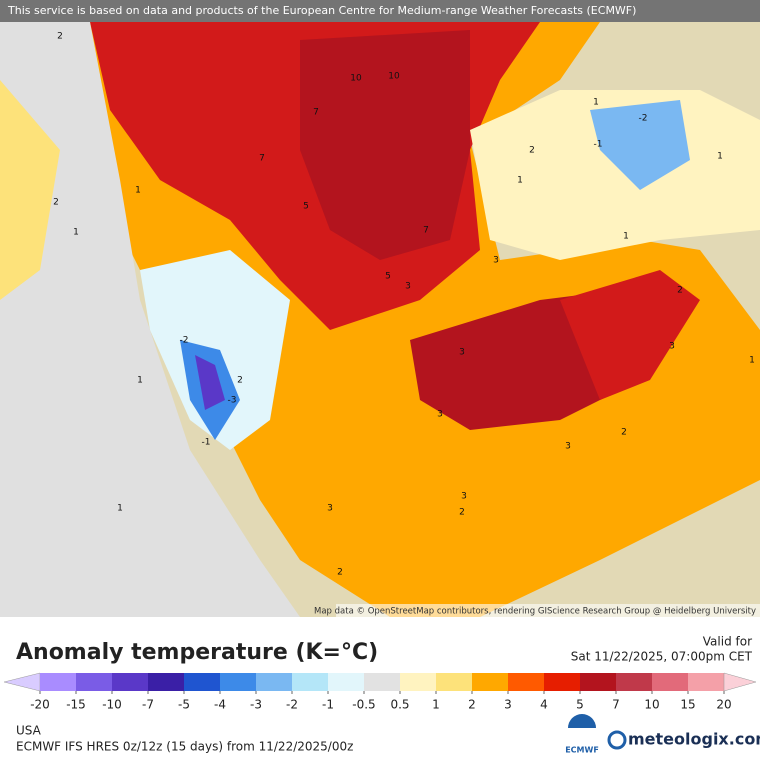 The image size is (760, 760). Describe the element at coordinates (363, 705) in the screenshot. I see `colorbar-label: -0.5` at that location.